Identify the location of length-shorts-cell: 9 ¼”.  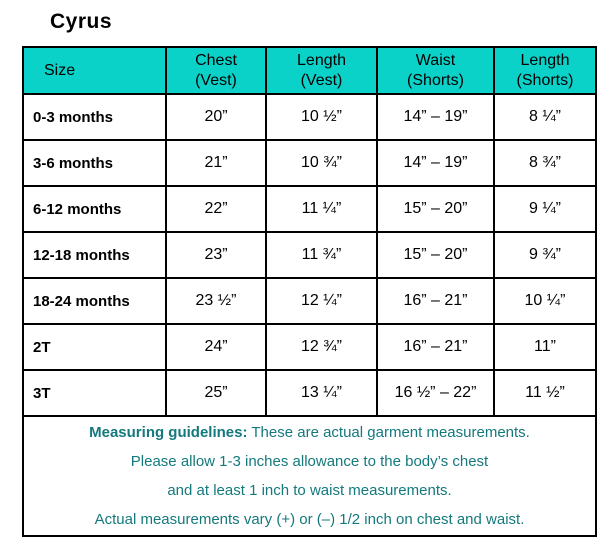
(545, 209).